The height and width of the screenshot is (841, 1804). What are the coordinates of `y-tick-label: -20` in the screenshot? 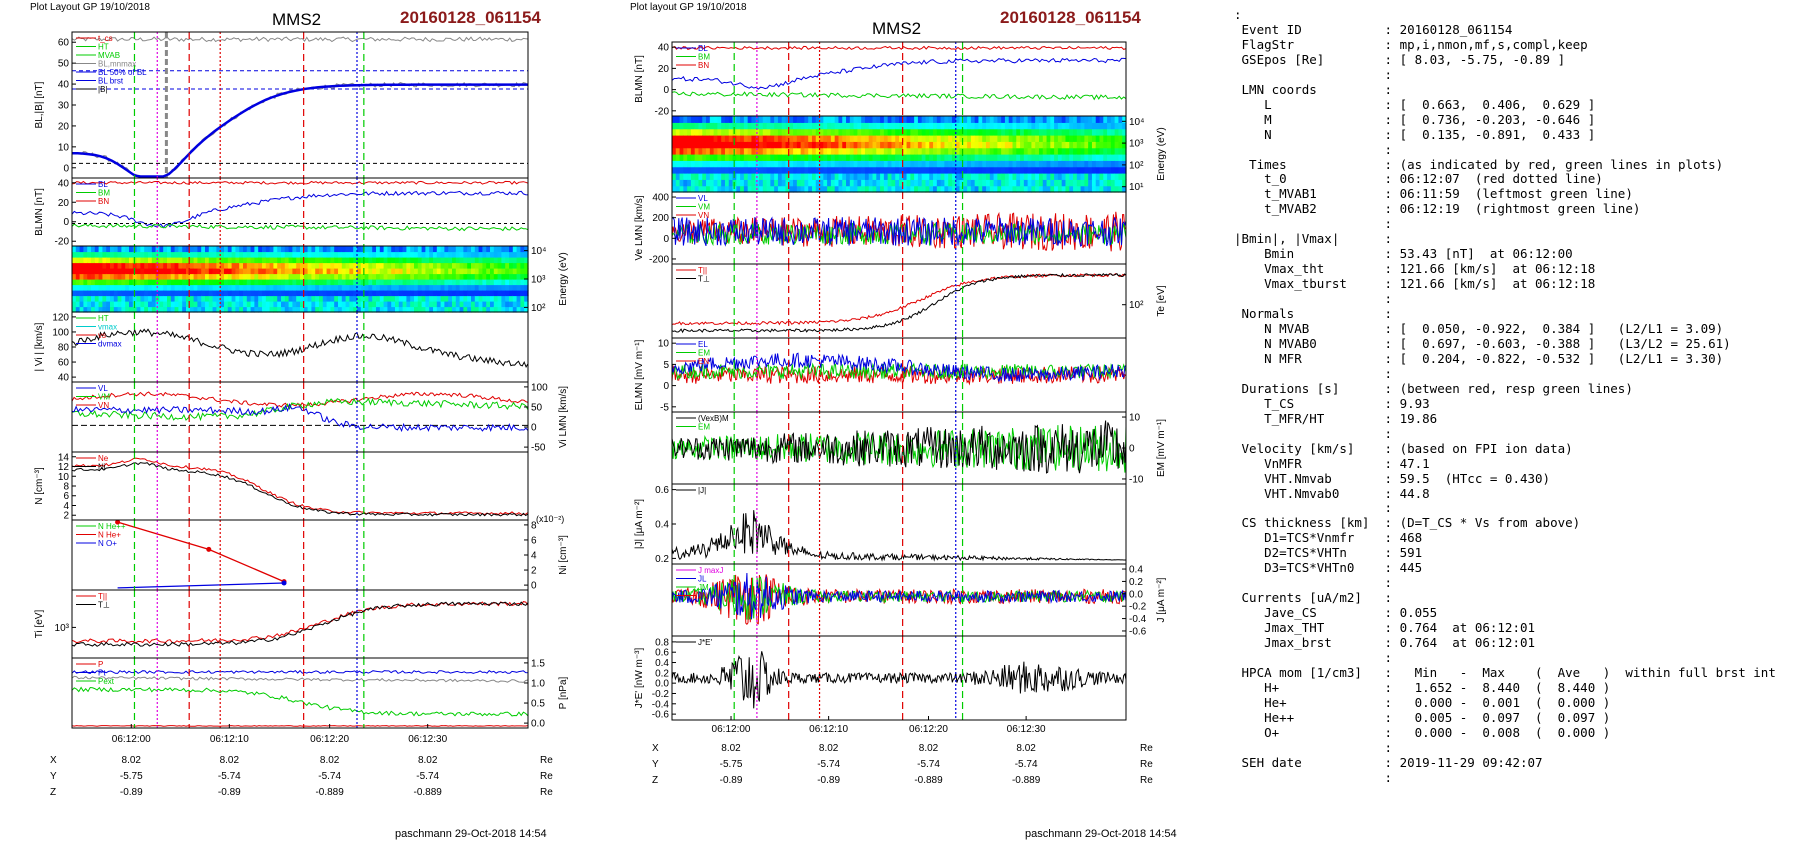 It's located at (62, 242).